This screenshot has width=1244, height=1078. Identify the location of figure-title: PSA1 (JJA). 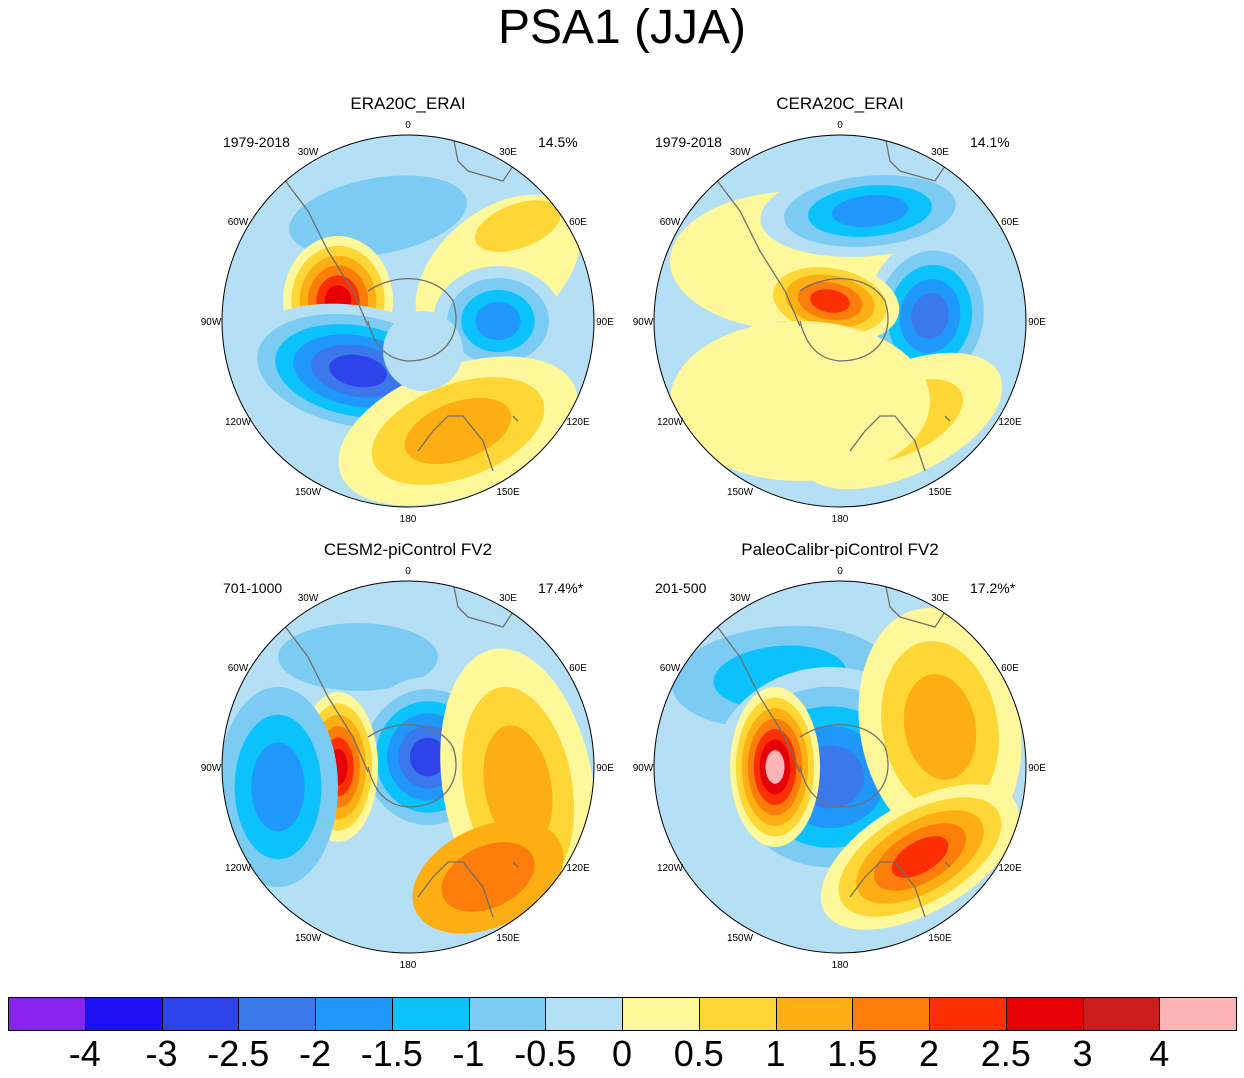
(622, 27).